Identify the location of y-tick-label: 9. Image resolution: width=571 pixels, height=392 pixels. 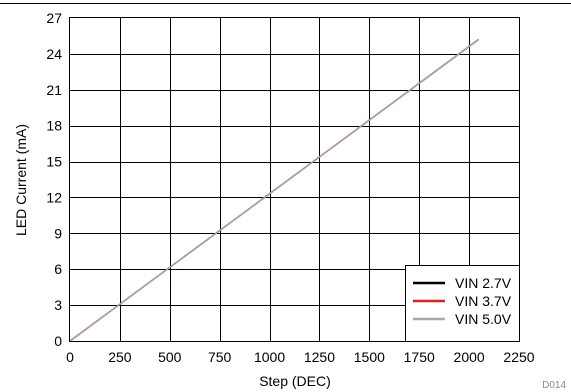
(58, 233).